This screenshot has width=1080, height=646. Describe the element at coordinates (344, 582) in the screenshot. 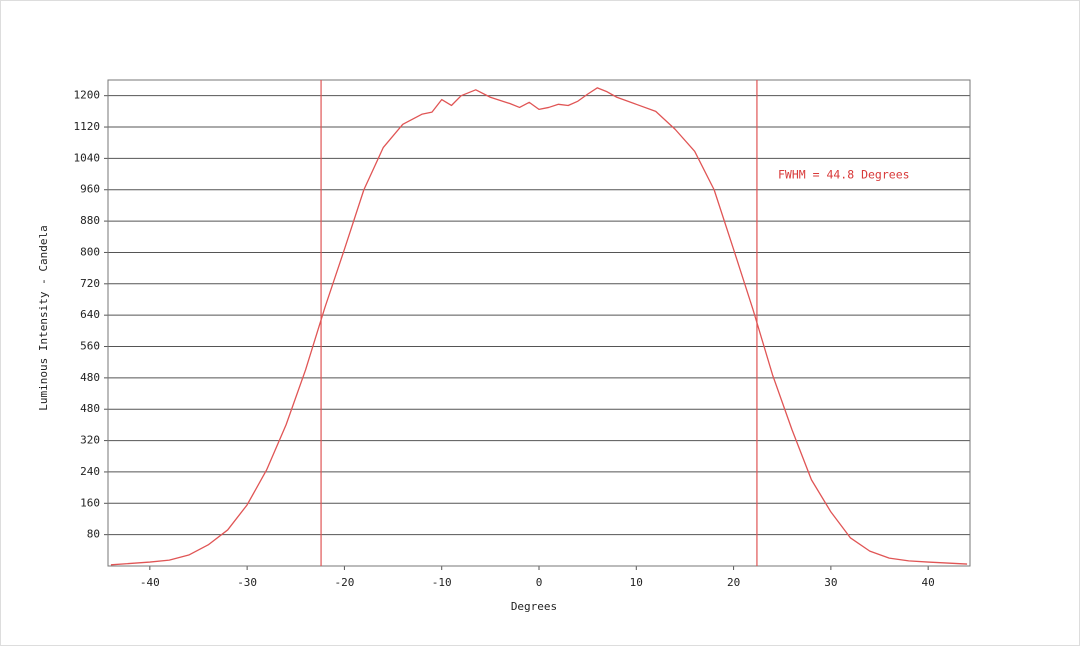

I see `x-tick-label: -20` at that location.